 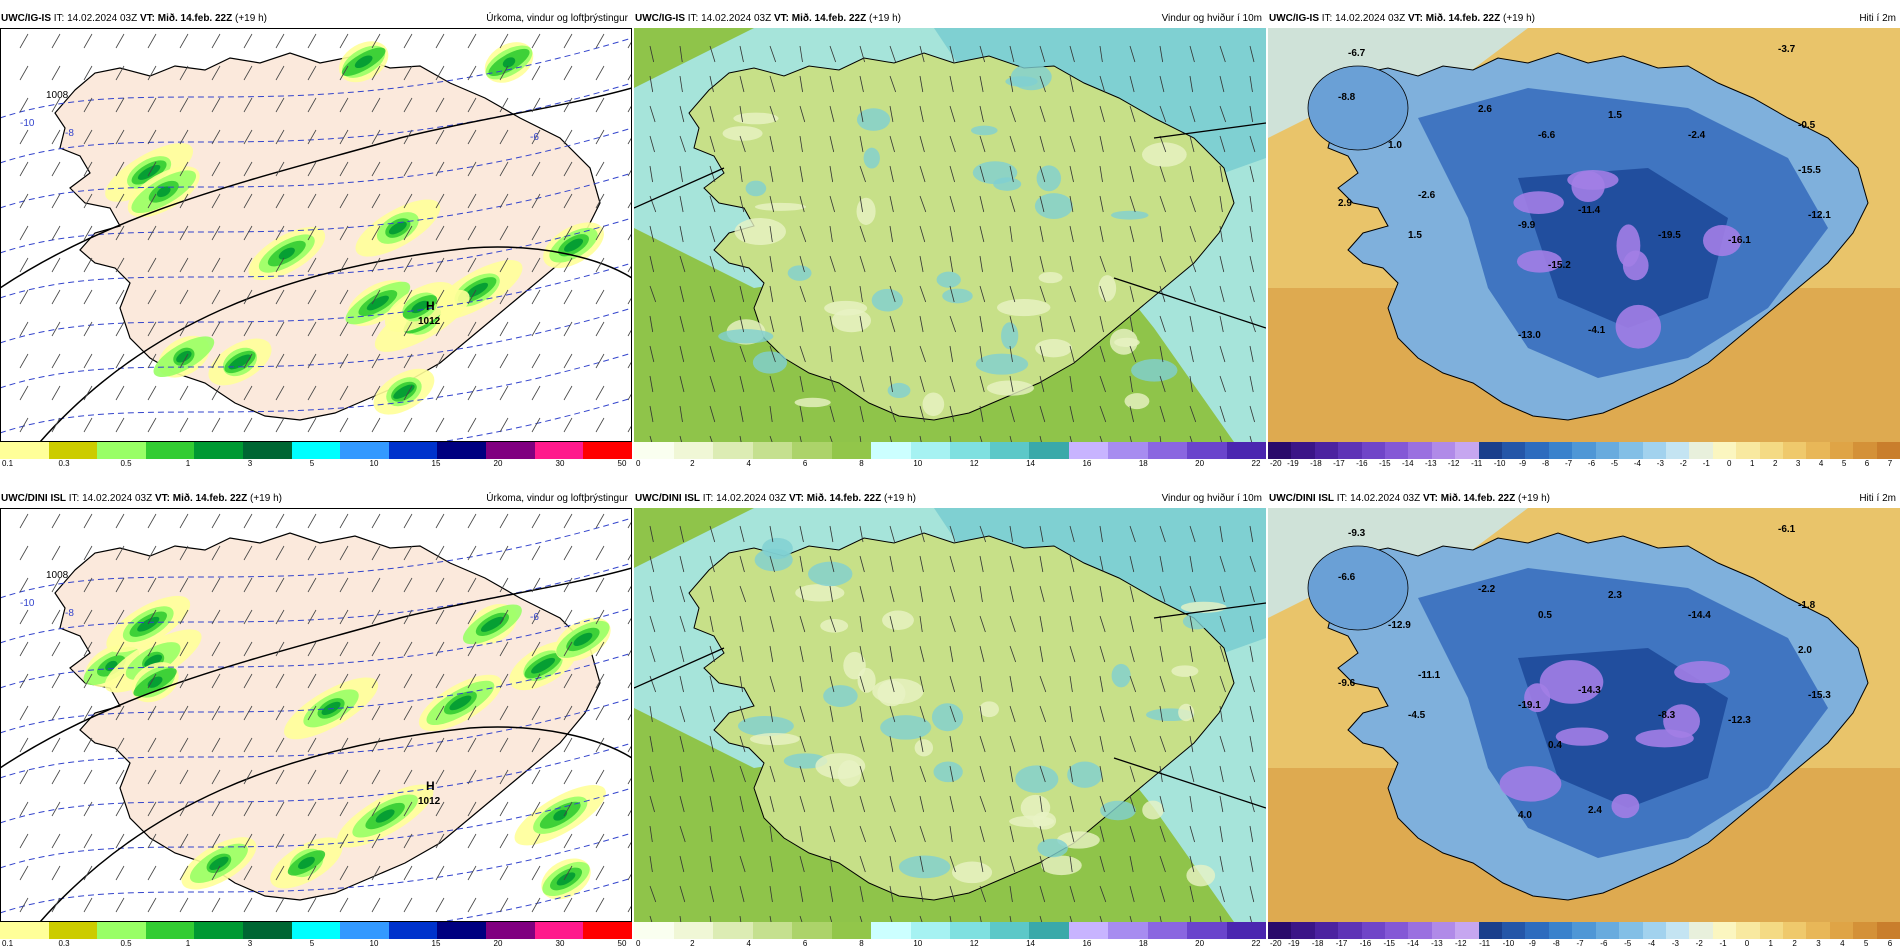 I want to click on colorbar-tick-label: -1, so click(x=1706, y=463).